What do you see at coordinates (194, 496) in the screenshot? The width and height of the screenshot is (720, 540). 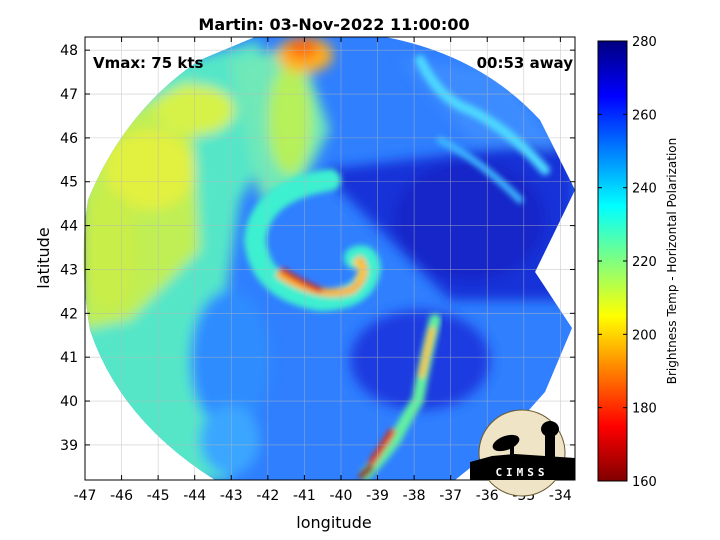 I see `x-tick-label: -44` at bounding box center [194, 496].